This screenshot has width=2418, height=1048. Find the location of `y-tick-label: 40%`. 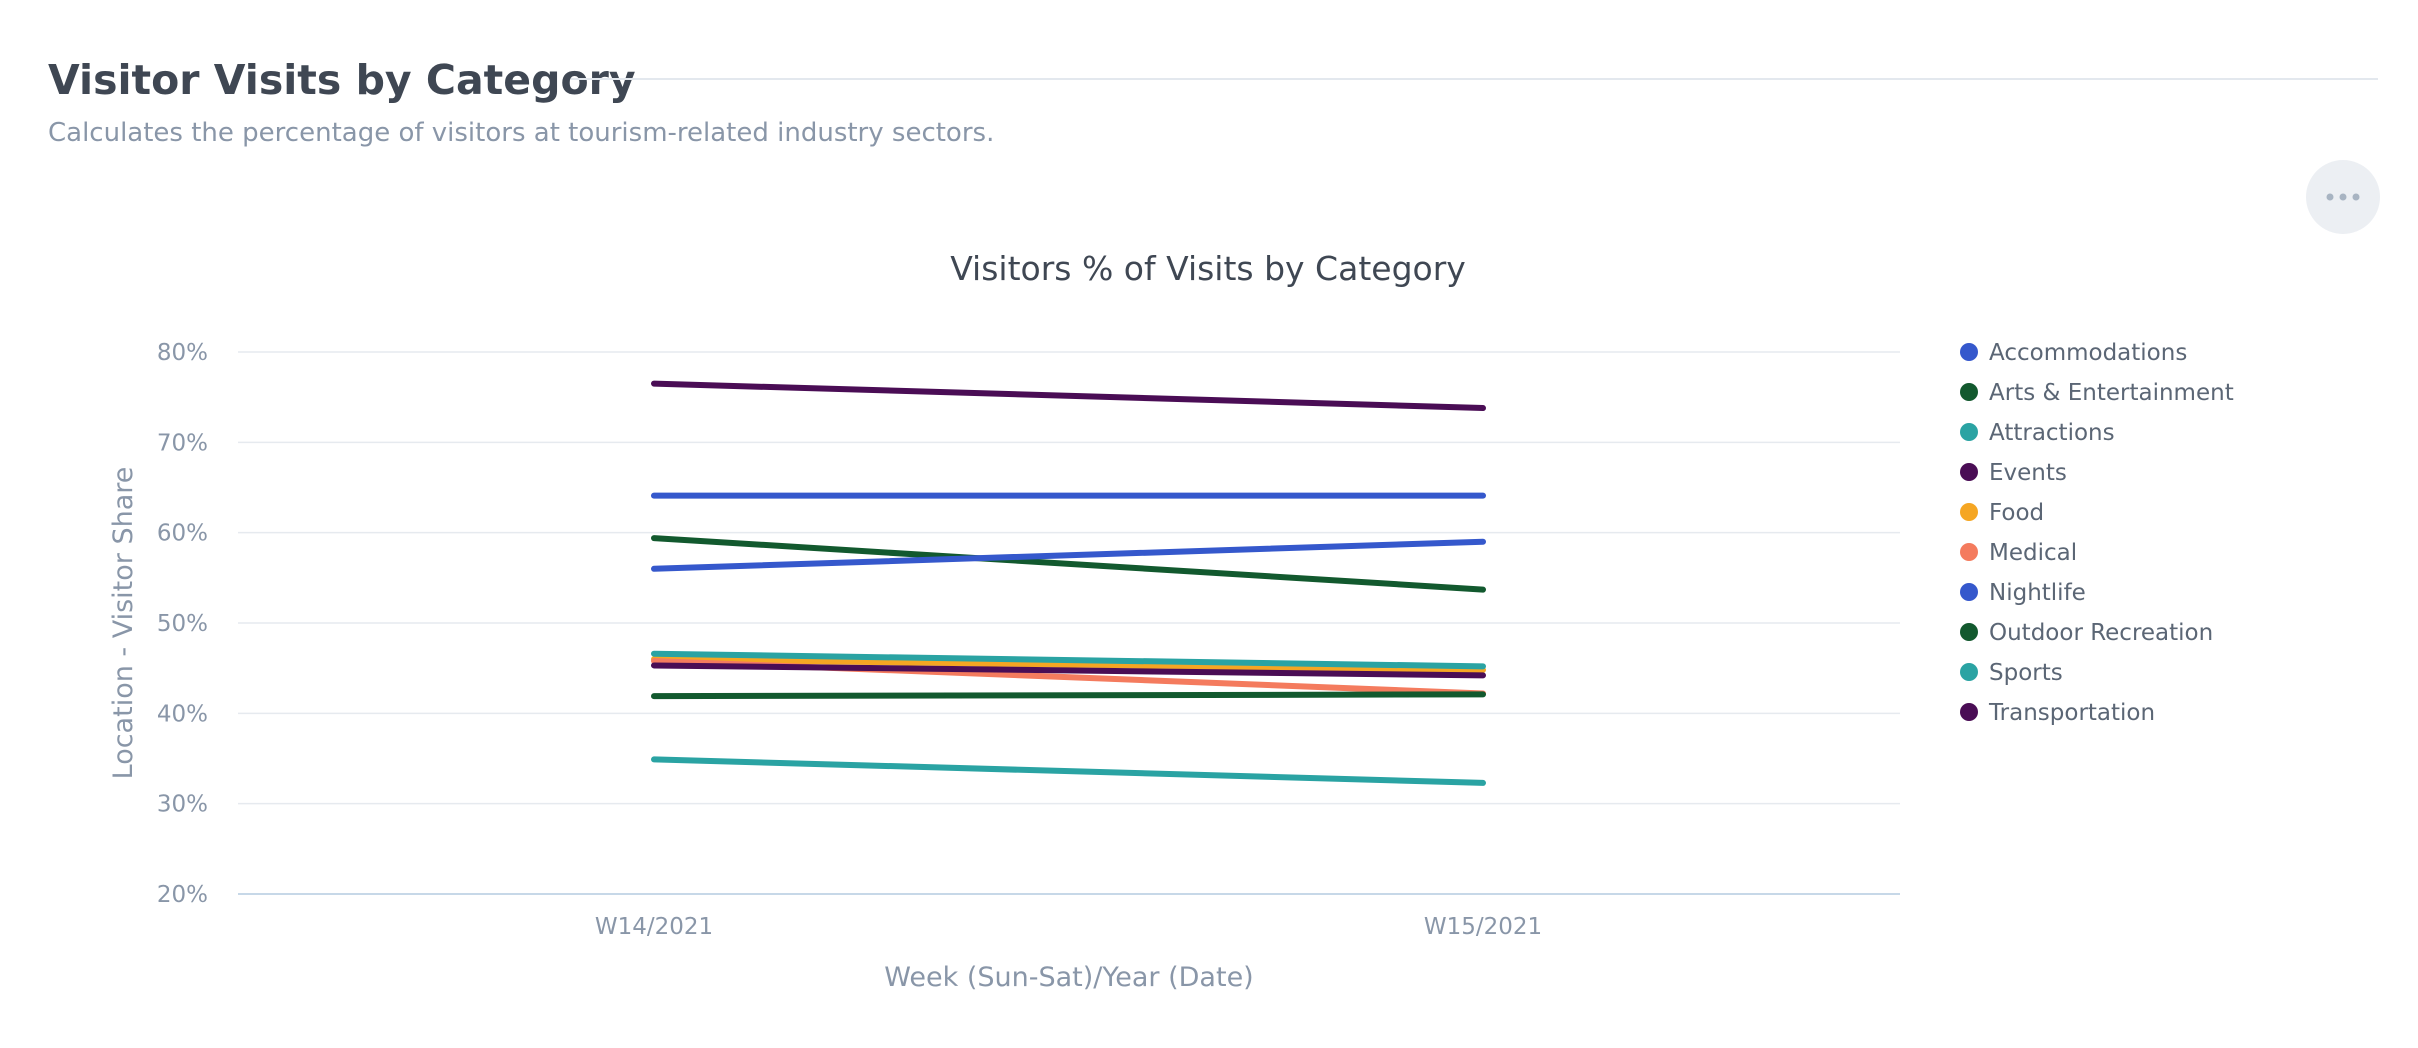

y-tick-label: 40% is located at coordinates (182, 714).